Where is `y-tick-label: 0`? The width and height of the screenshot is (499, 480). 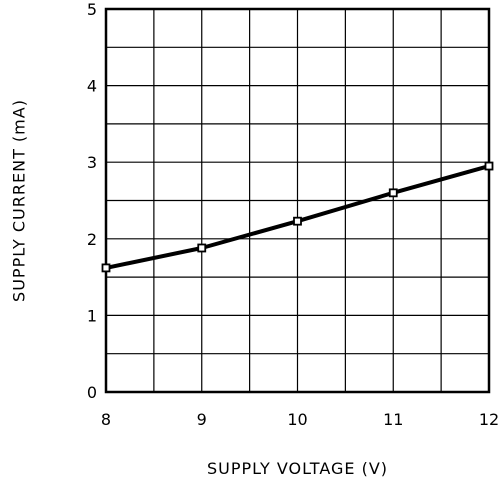 y-tick-label: 0 is located at coordinates (92, 392).